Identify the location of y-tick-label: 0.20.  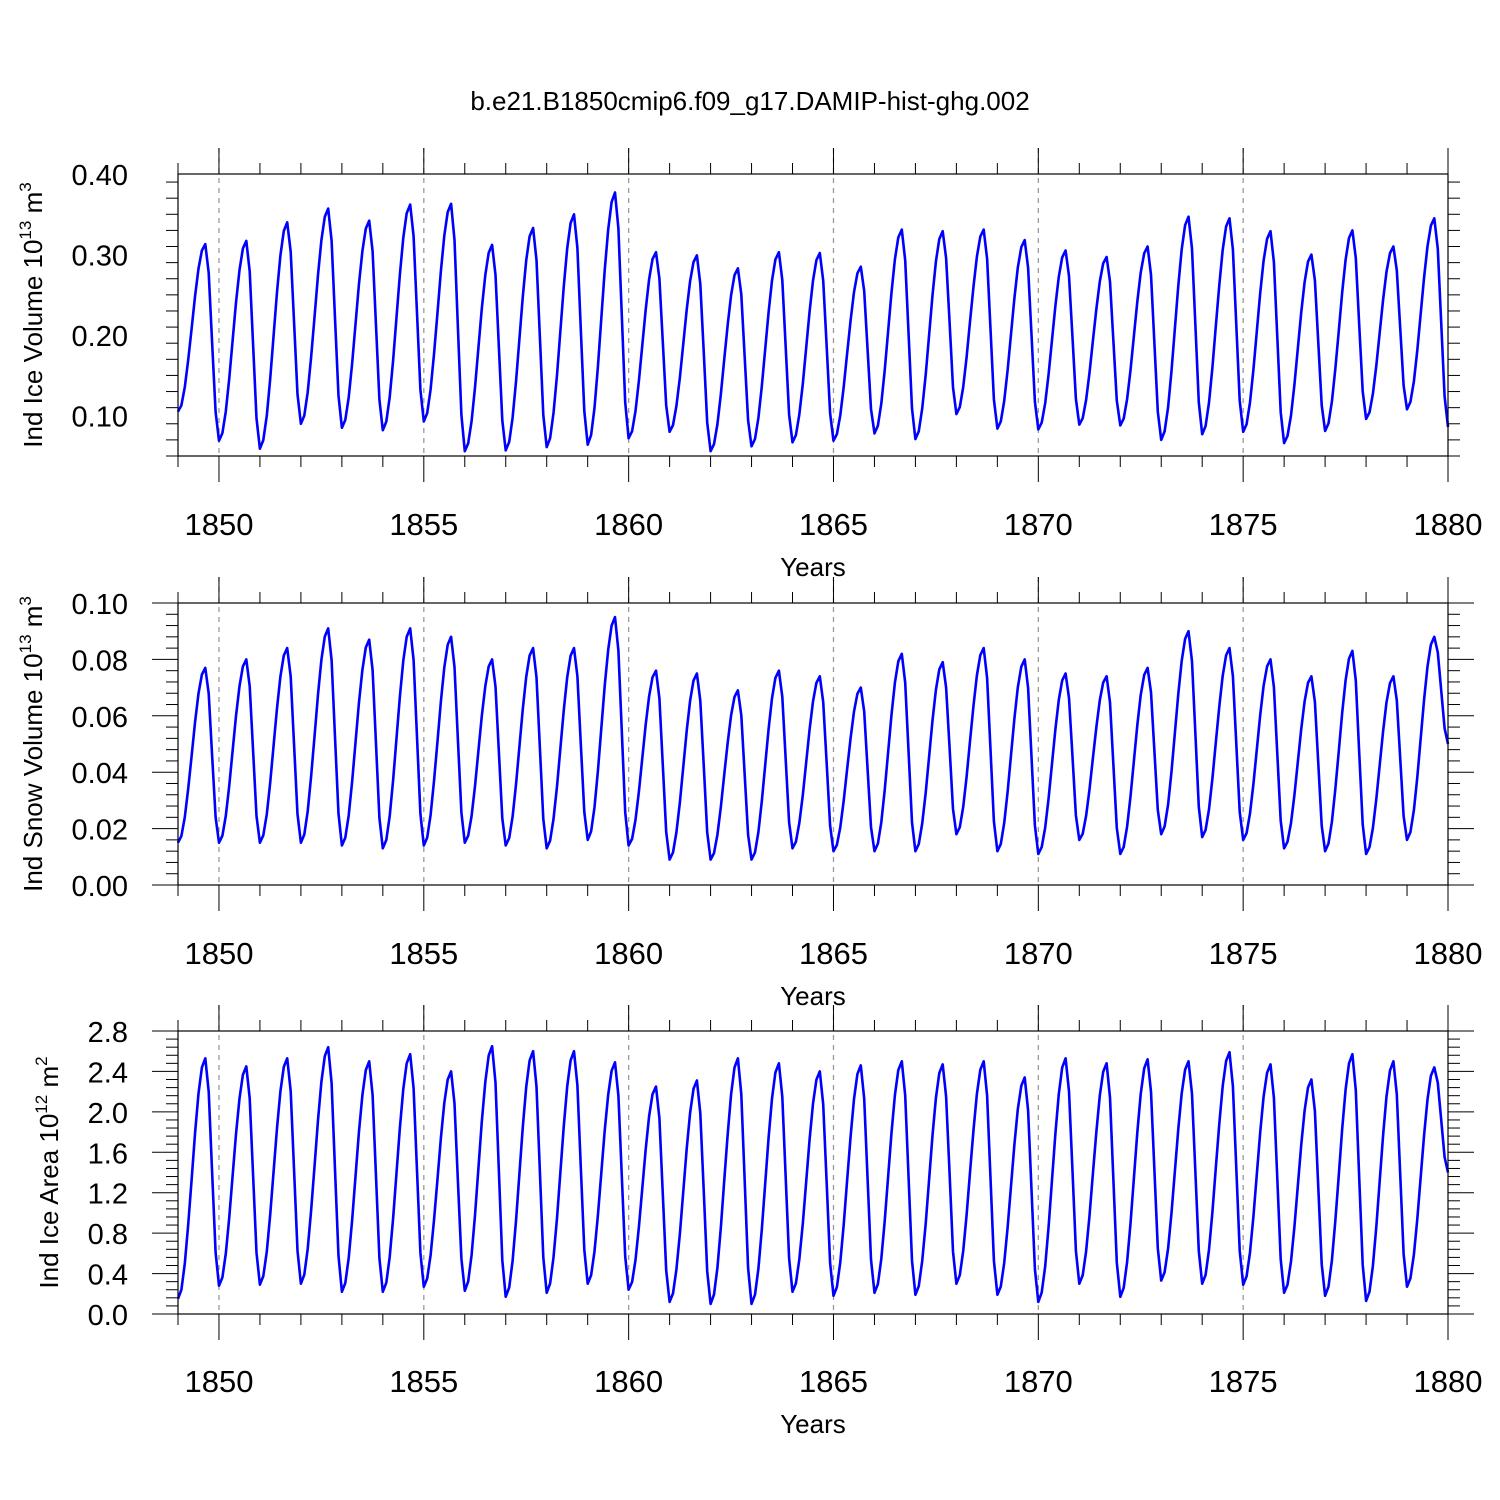
(100, 337).